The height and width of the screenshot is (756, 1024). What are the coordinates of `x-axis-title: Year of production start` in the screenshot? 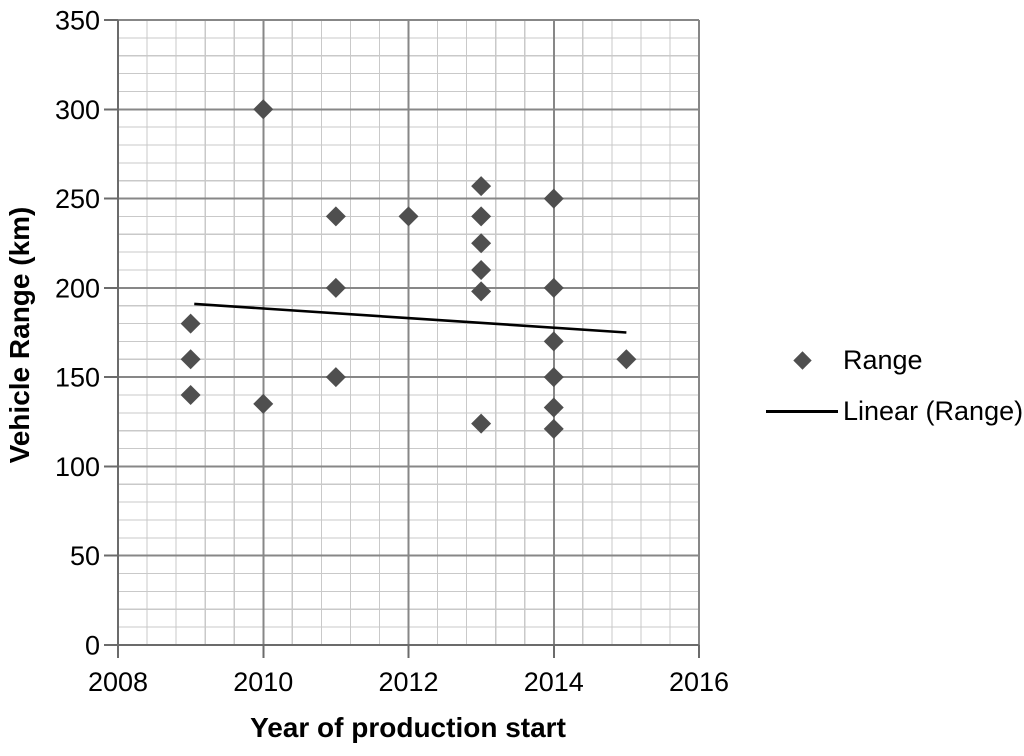 It's located at (408, 727).